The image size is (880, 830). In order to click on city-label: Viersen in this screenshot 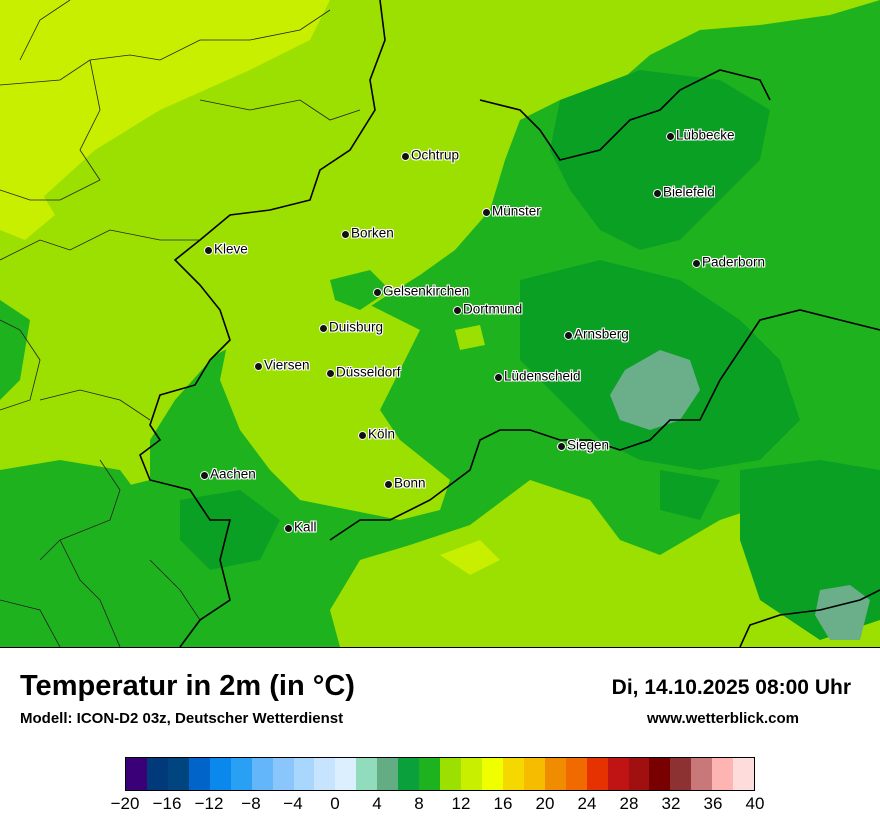, I will do `click(287, 365)`.